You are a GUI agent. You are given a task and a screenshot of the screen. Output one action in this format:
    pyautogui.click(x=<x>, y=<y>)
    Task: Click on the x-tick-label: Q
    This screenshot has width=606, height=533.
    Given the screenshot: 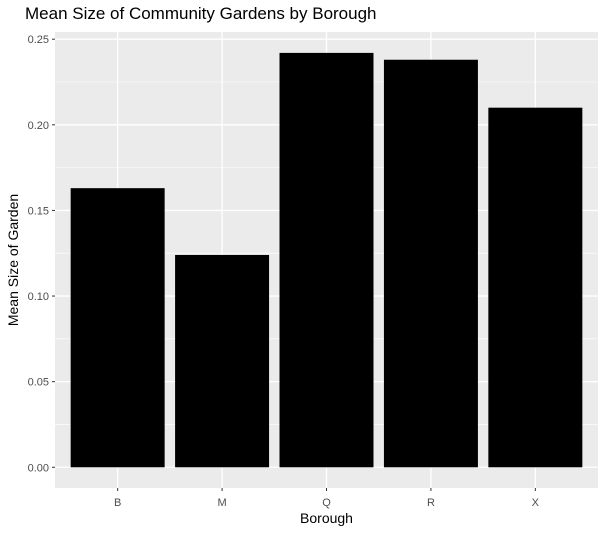 What is the action you would take?
    pyautogui.click(x=326, y=503)
    